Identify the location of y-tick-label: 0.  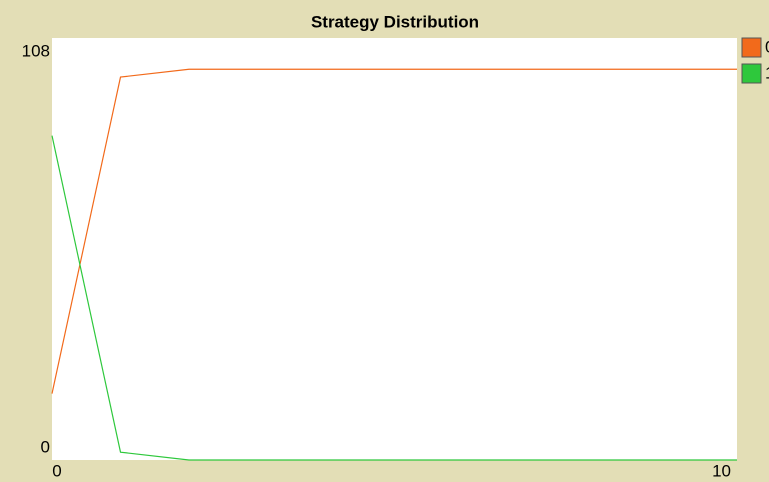
(45, 446).